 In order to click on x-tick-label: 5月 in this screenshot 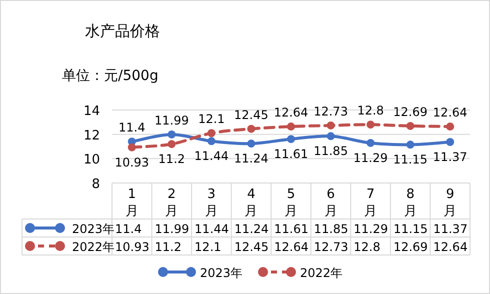, I will do `click(291, 203)`.